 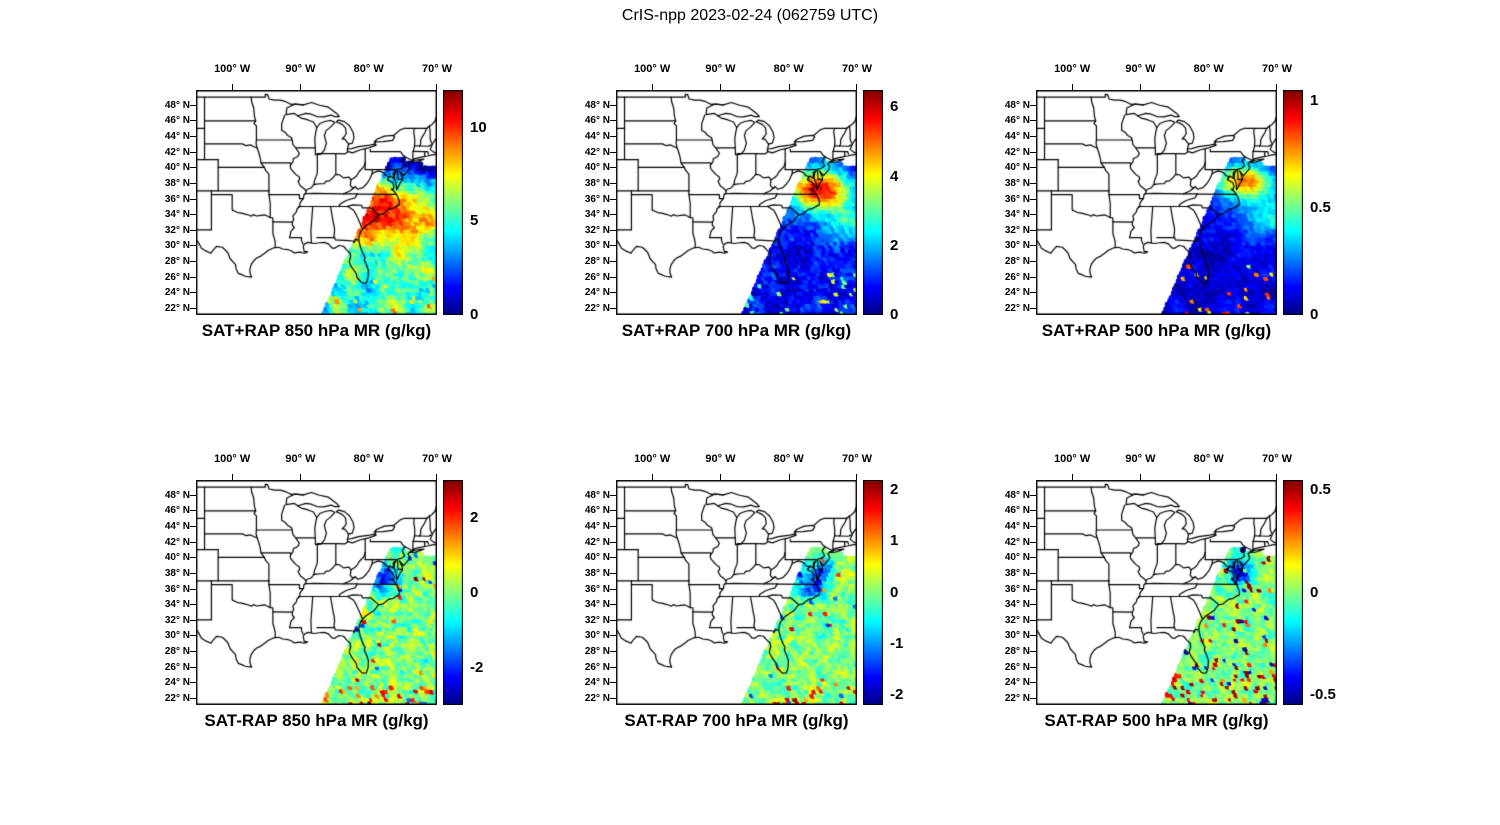 I want to click on lat-tick-label: 38° N, so click(x=177, y=183).